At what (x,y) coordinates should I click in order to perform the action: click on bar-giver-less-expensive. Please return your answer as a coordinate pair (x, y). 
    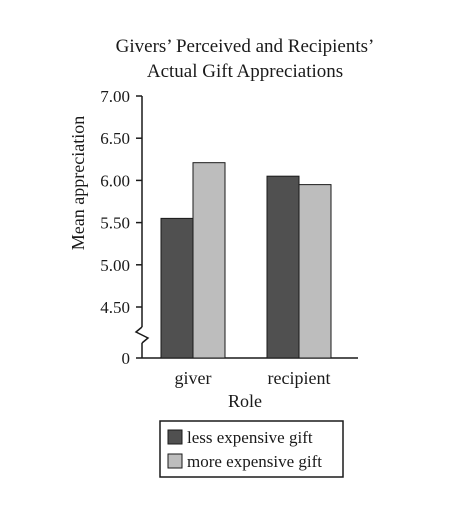
    Looking at the image, I should click on (177, 288).